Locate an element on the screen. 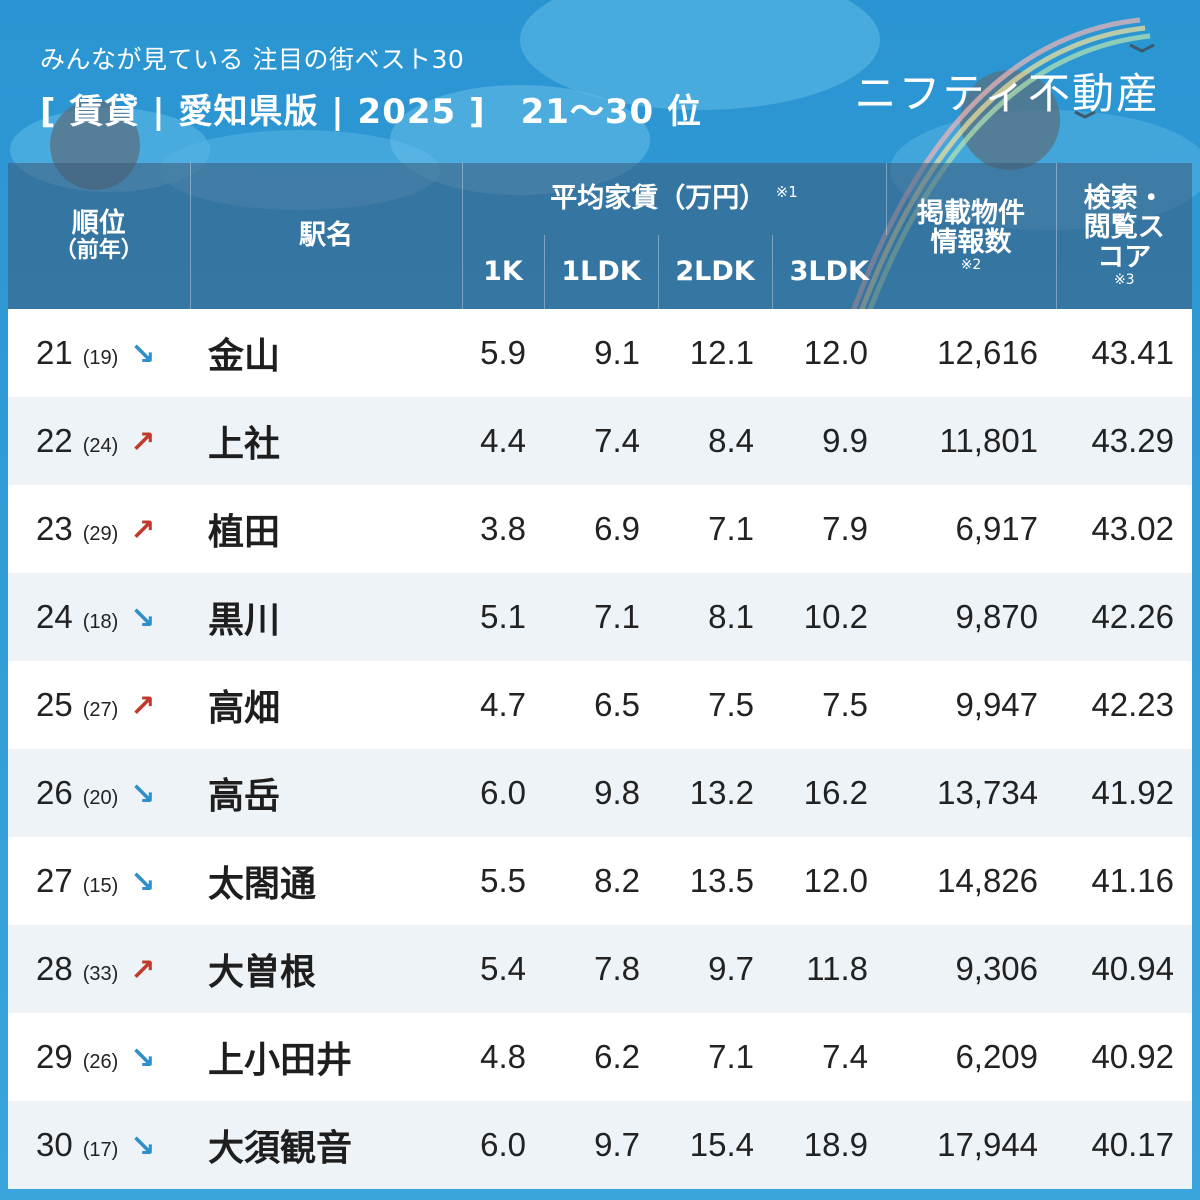  rent-3ldk: 11.8 is located at coordinates (829, 969).